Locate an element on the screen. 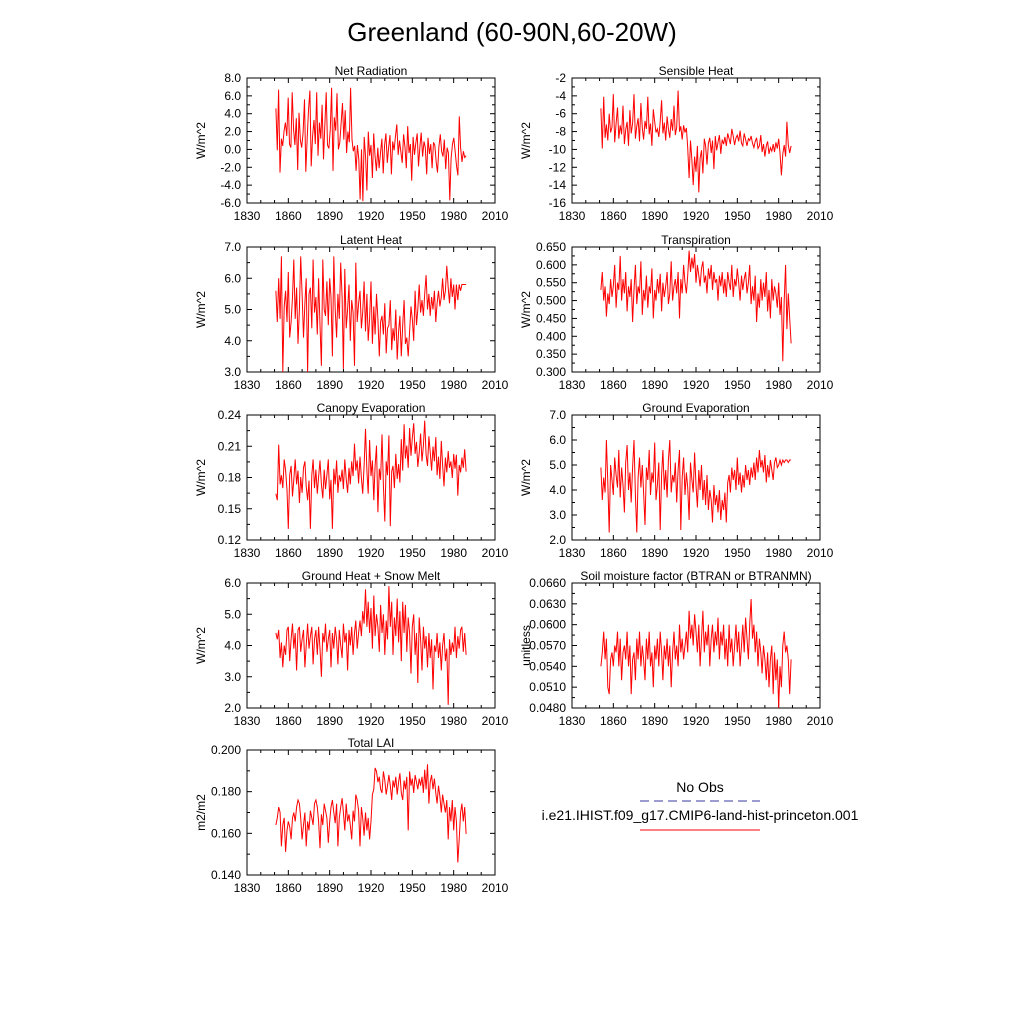 The height and width of the screenshot is (1024, 1024). y-tick-label: 0.450 is located at coordinates (551, 318).